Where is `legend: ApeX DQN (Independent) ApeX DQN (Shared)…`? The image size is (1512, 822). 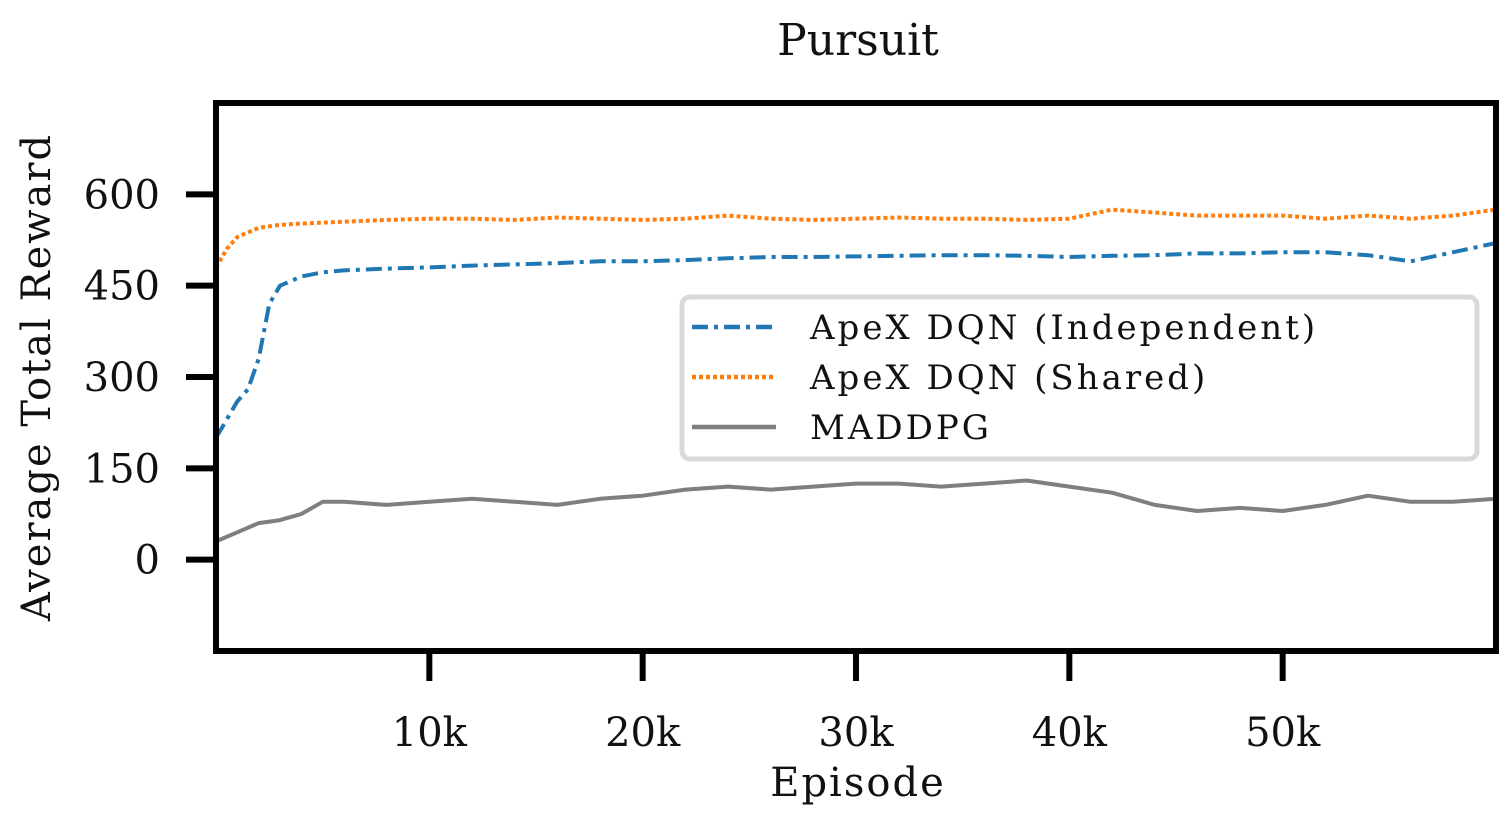 legend: ApeX DQN (Independent) ApeX DQN (Shared)… is located at coordinates (1079, 378).